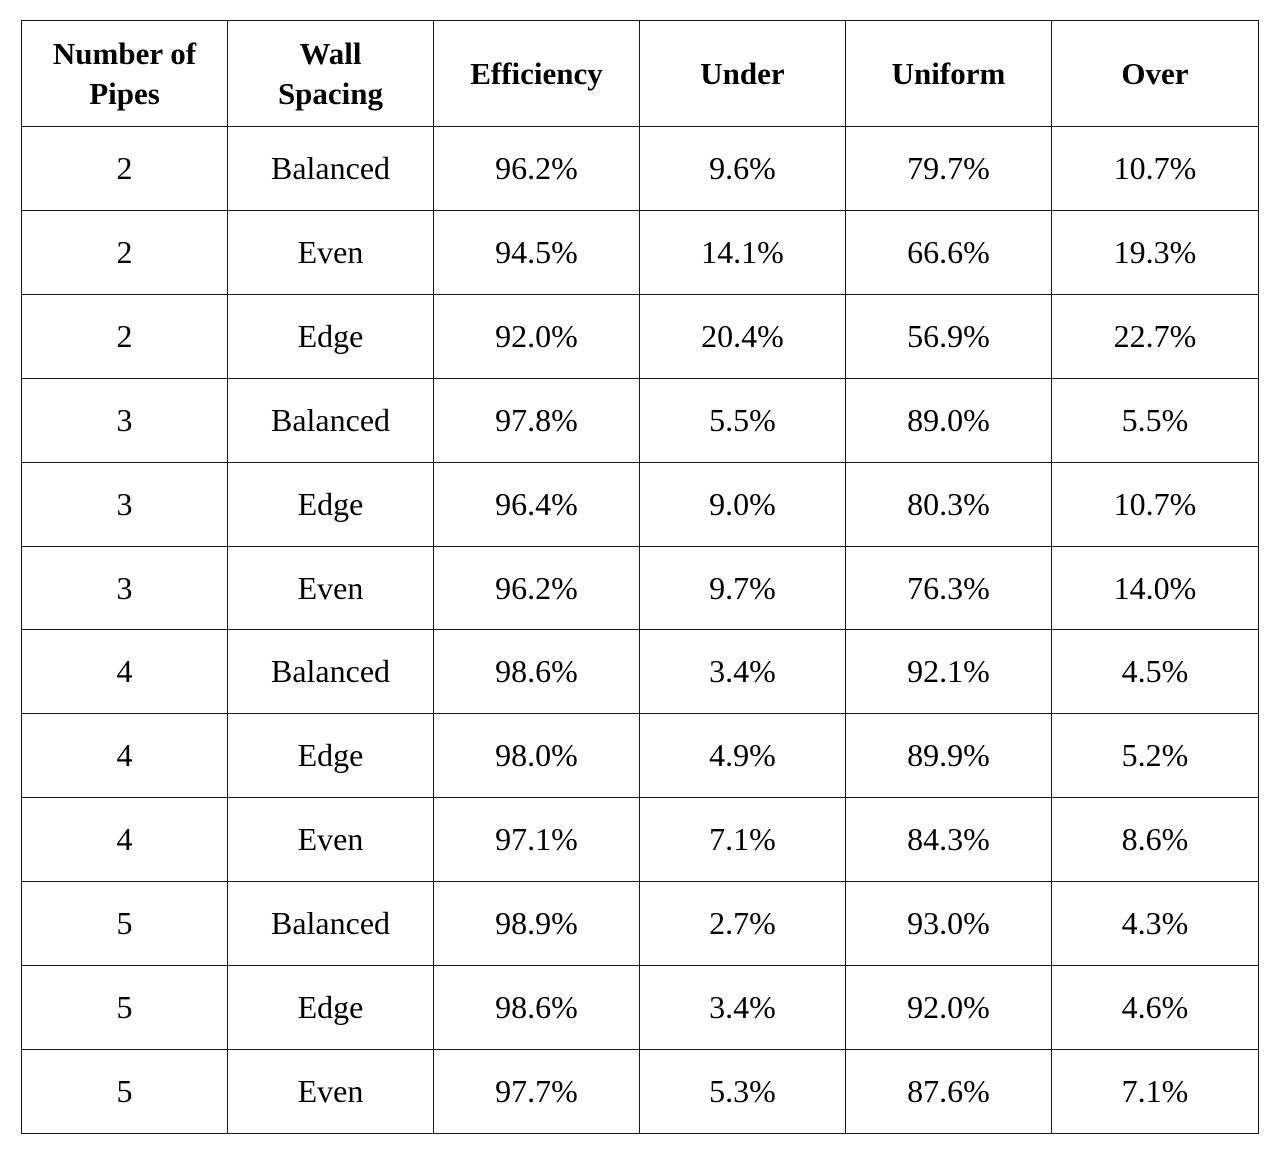 This screenshot has height=1152, width=1280. I want to click on table-row: 5 Balanced 98.9% 2.7% 93.0% 4.3%, so click(640, 923).